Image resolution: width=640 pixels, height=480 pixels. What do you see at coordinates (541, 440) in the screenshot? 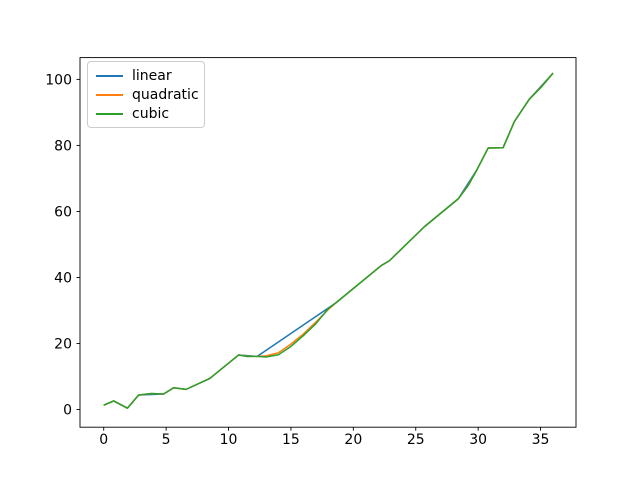
I see `x-axis-tick-label: 35` at bounding box center [541, 440].